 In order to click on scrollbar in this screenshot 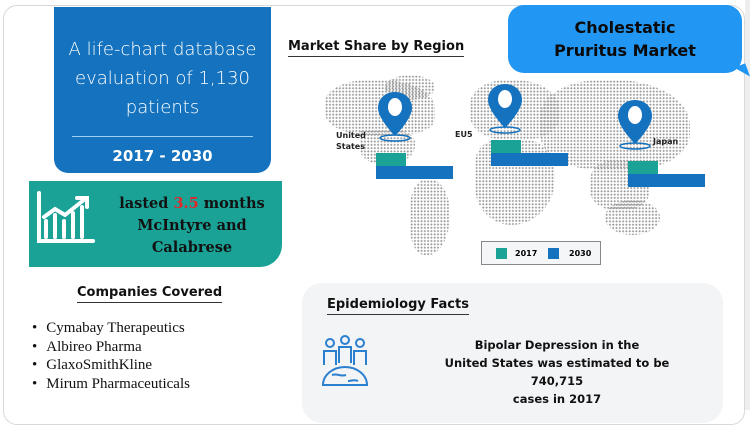, I will do `click(747, 205)`.